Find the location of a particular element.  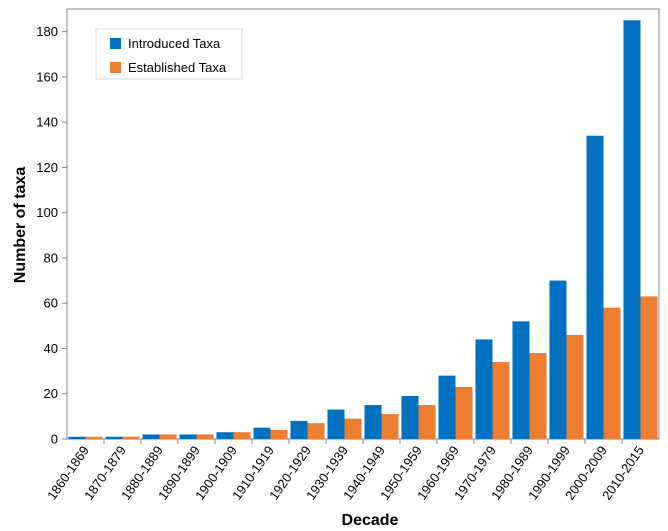

y-tick-label: 20 is located at coordinates (51, 393).